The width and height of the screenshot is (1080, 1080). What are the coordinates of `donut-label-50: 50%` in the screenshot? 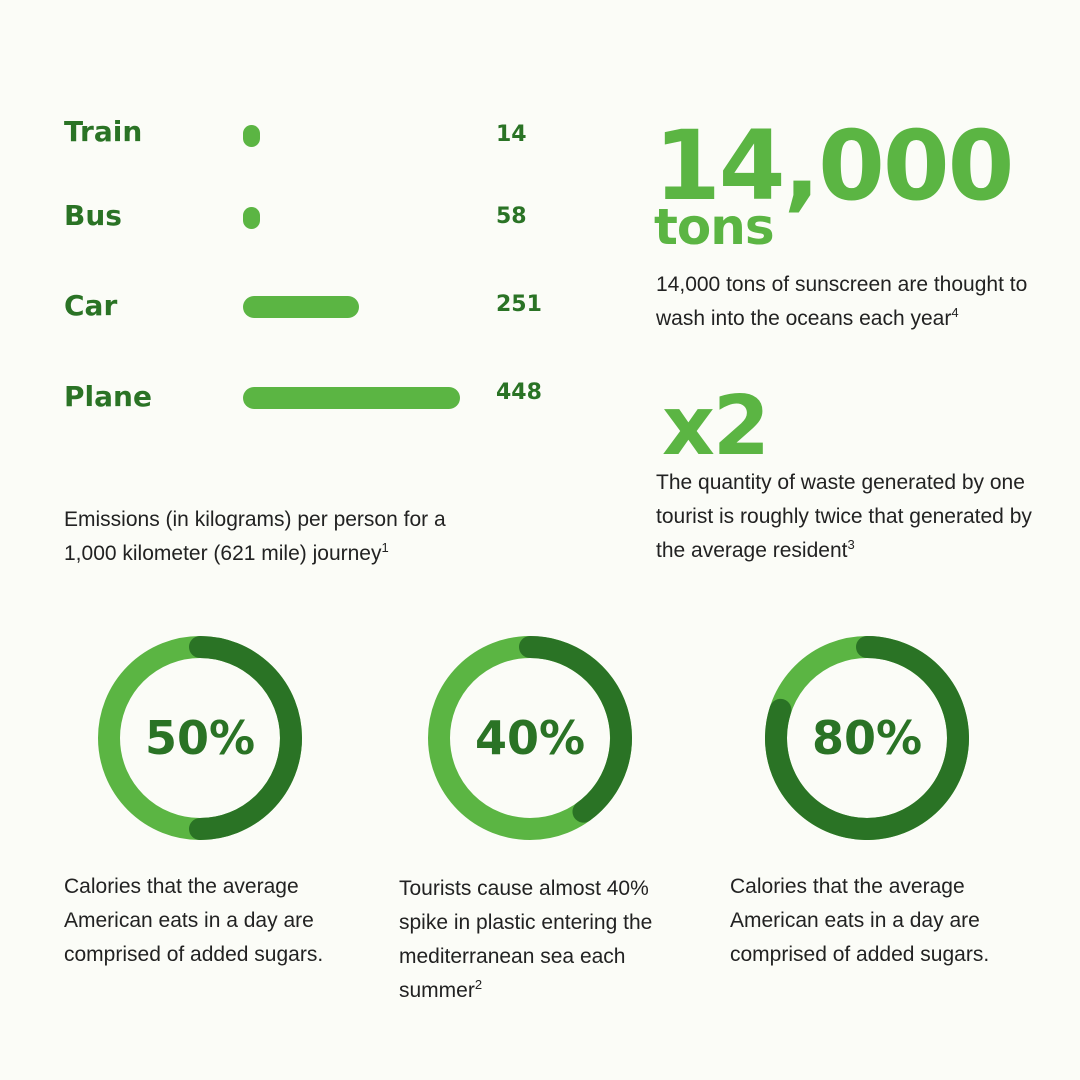 It's located at (200, 738).